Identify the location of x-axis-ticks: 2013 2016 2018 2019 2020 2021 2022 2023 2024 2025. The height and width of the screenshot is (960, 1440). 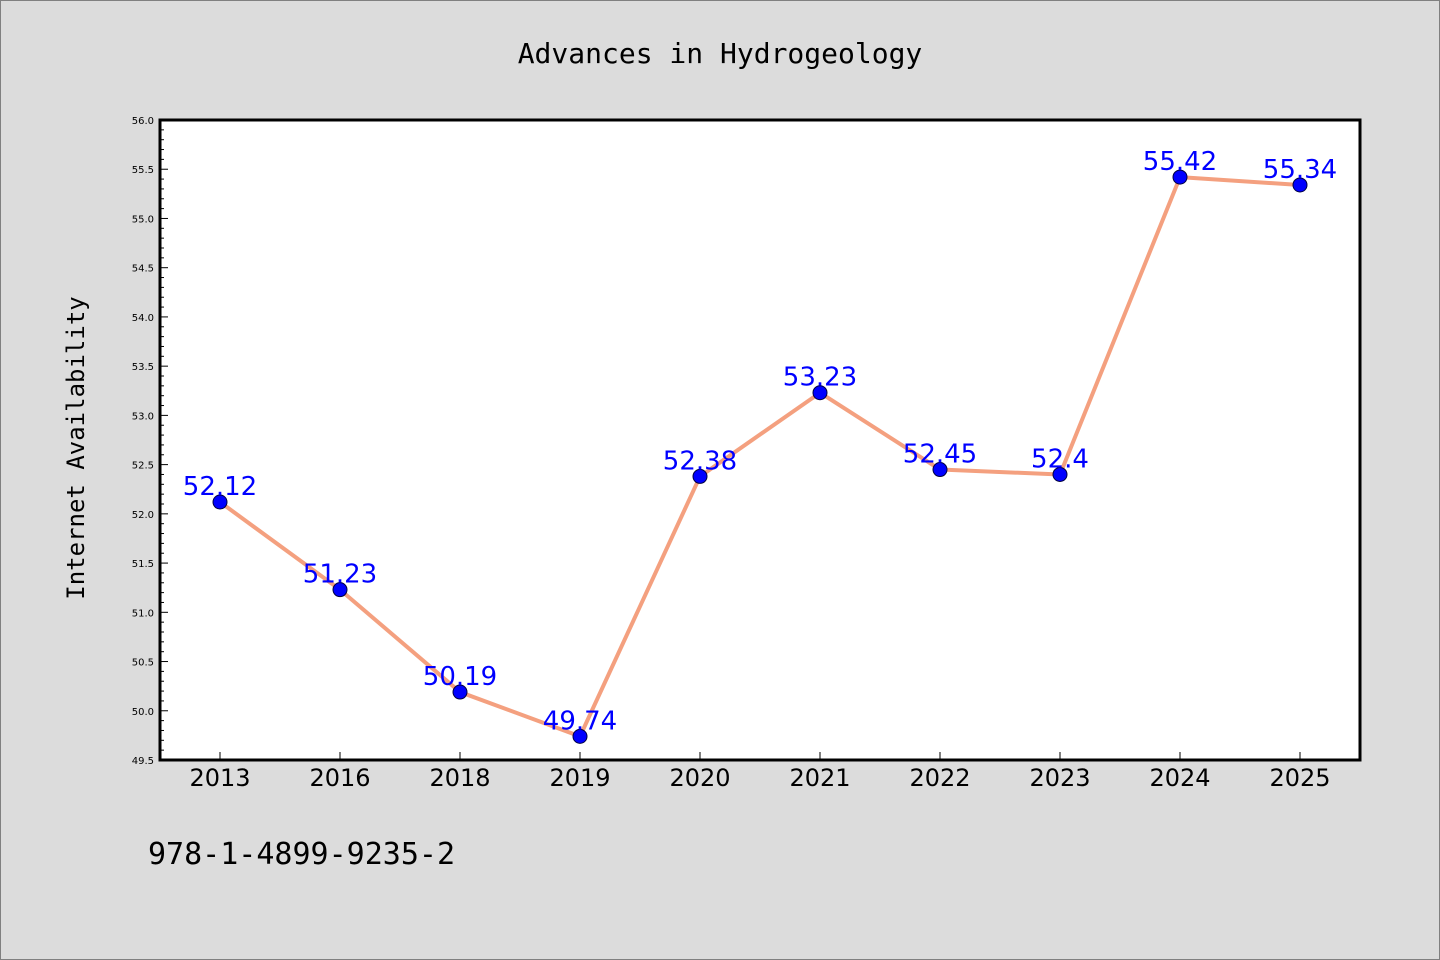
(760, 772).